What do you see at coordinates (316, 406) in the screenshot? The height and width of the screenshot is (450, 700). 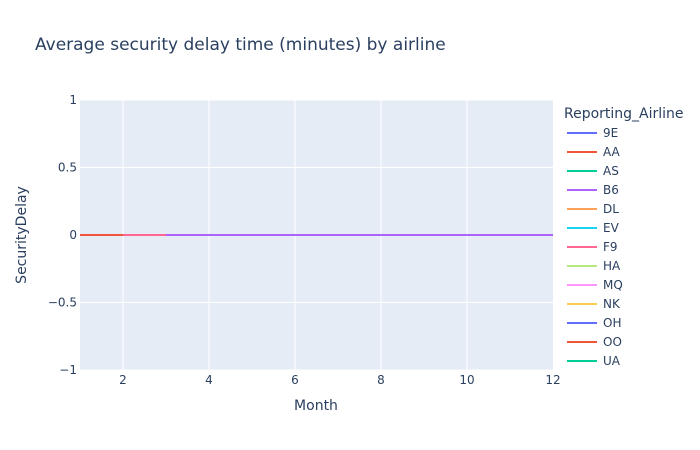 I see `x-axis-title: Month` at bounding box center [316, 406].